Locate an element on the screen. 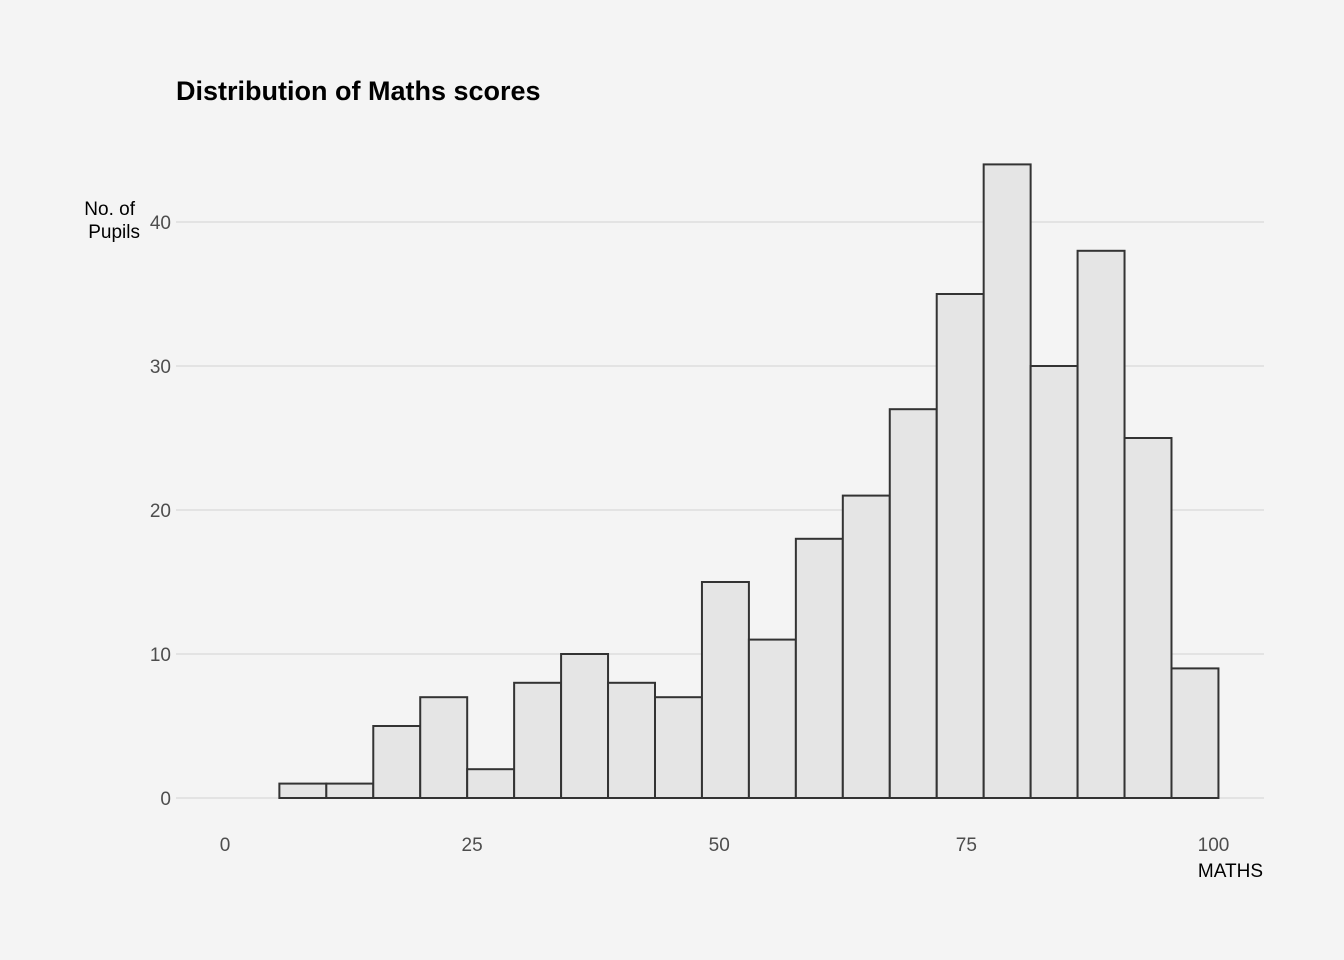 This screenshot has height=960, width=1344. y-tick-label: 0 is located at coordinates (165, 799).